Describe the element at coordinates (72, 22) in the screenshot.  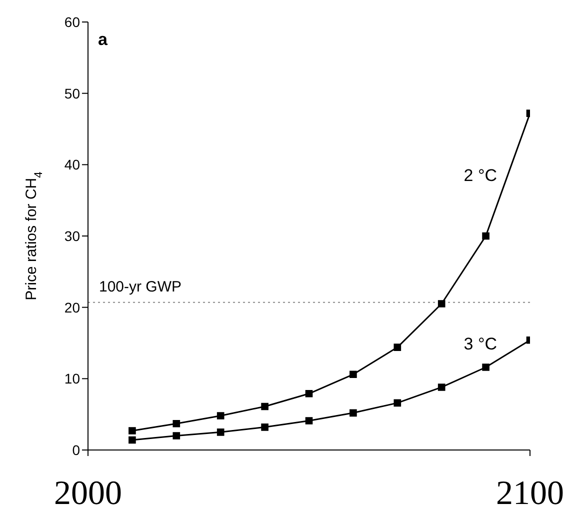
I see `y-tick-label: 60` at that location.